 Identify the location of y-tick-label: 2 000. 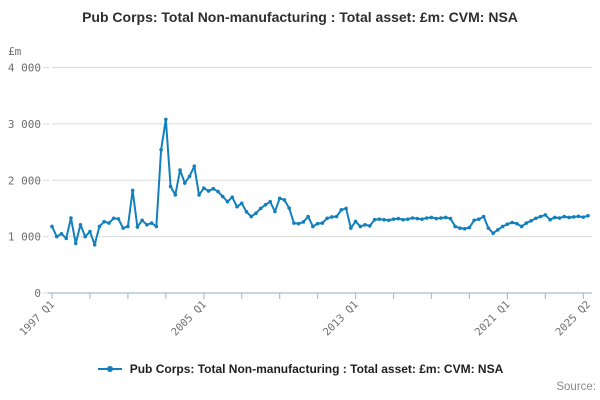
(24, 180).